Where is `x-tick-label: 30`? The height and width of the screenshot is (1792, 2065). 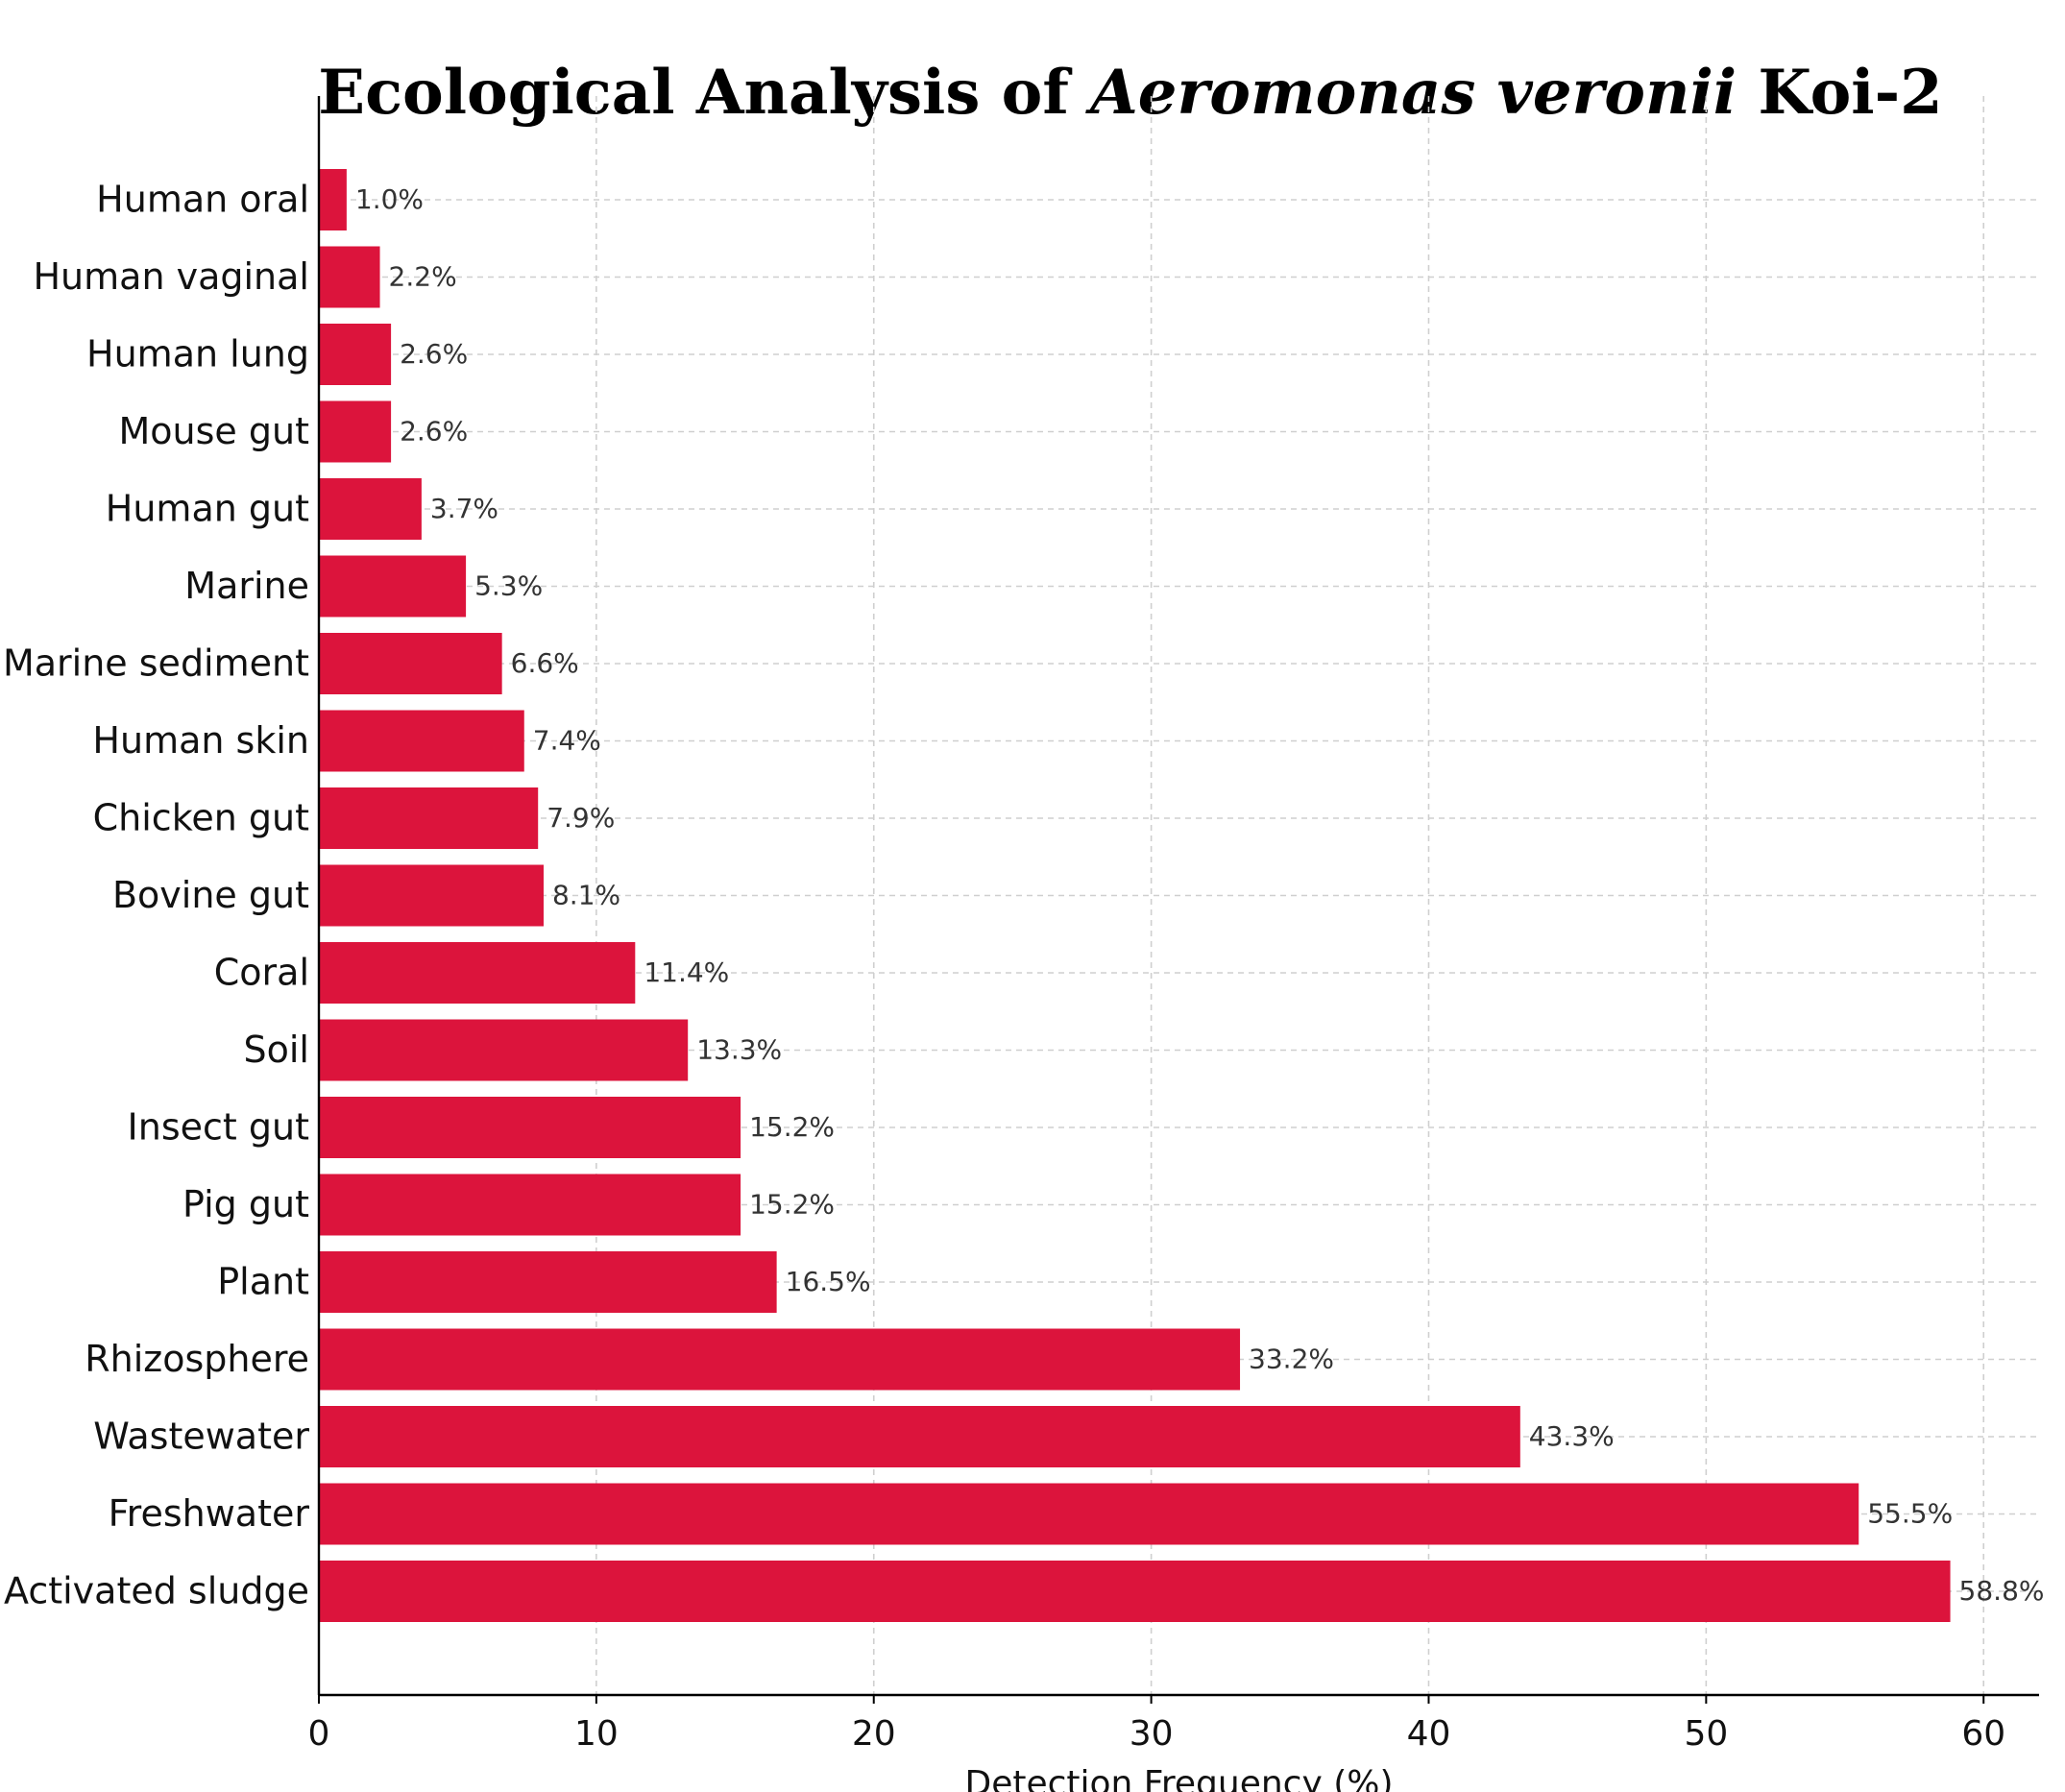 x-tick-label: 30 is located at coordinates (1152, 1734).